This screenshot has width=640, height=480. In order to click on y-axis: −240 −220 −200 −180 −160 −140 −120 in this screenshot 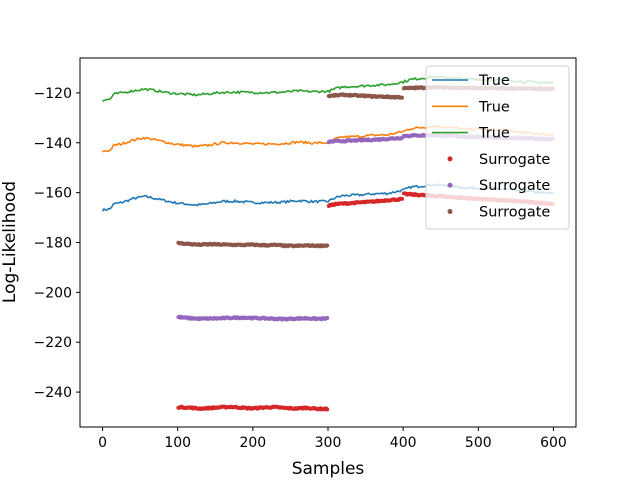, I will do `click(57, 243)`.